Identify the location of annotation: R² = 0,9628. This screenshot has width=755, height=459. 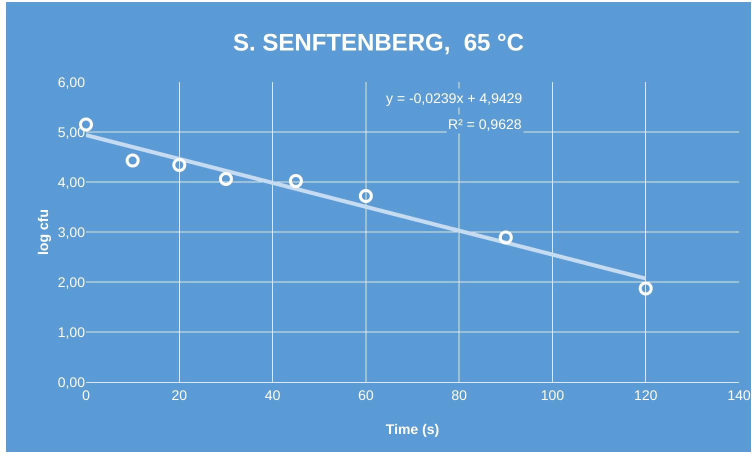
(485, 124).